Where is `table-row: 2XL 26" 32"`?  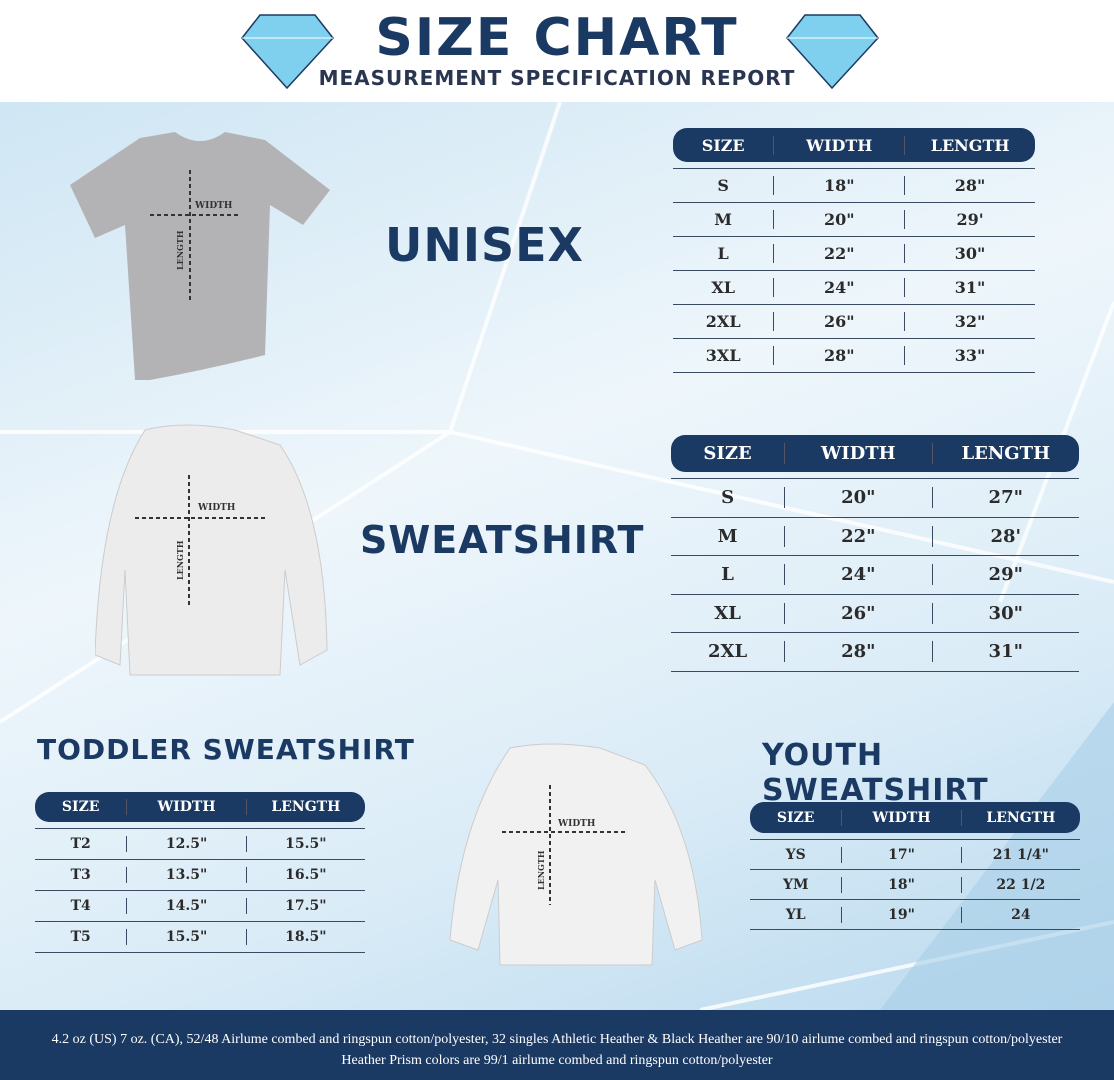 table-row: 2XL 26" 32" is located at coordinates (854, 322).